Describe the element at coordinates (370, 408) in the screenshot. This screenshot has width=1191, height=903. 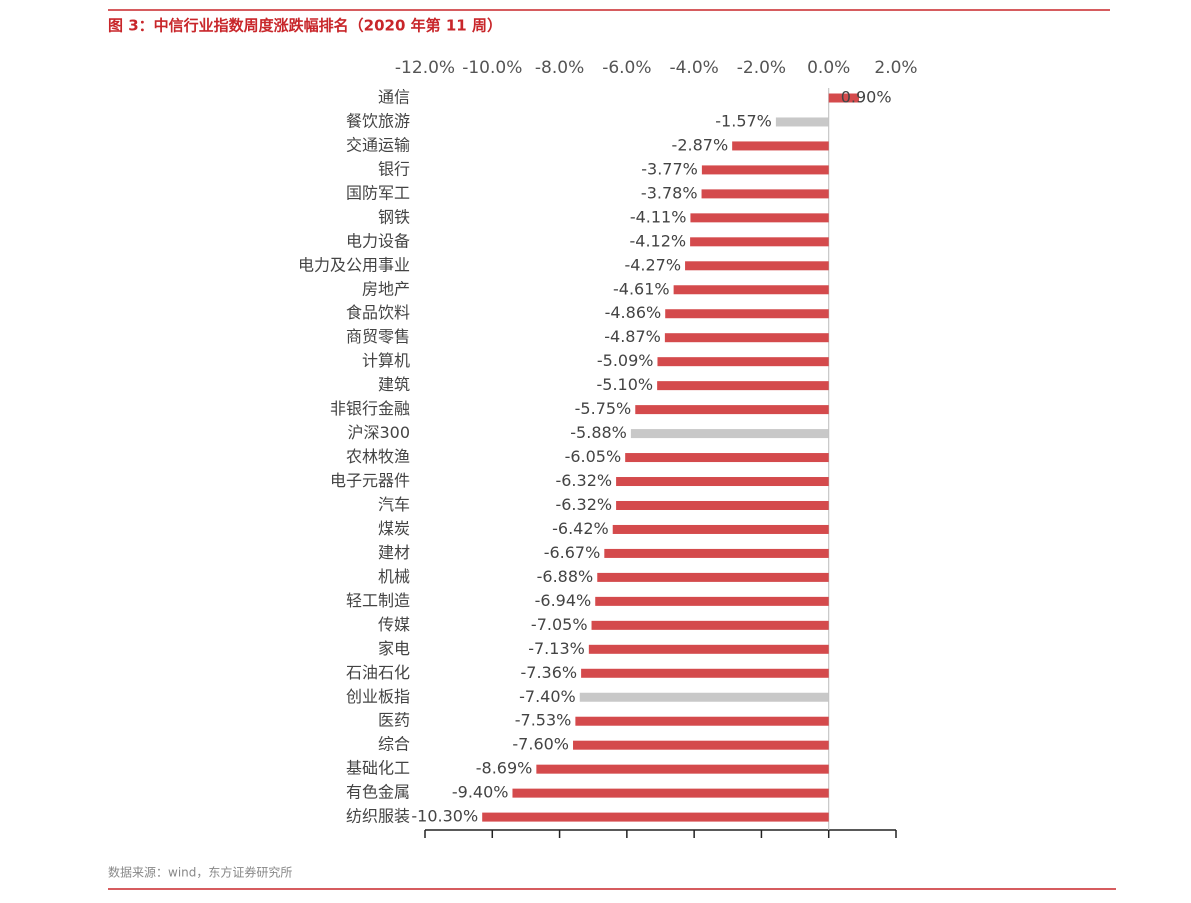
I see `category-label: 非银行金融` at that location.